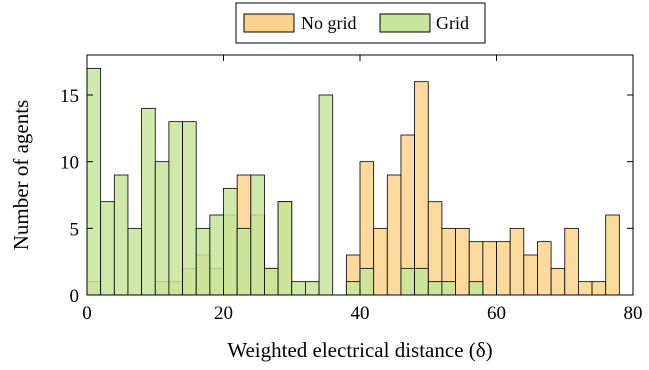 The image size is (649, 370). What do you see at coordinates (75, 296) in the screenshot?
I see `y-tick-label-0: 0` at bounding box center [75, 296].